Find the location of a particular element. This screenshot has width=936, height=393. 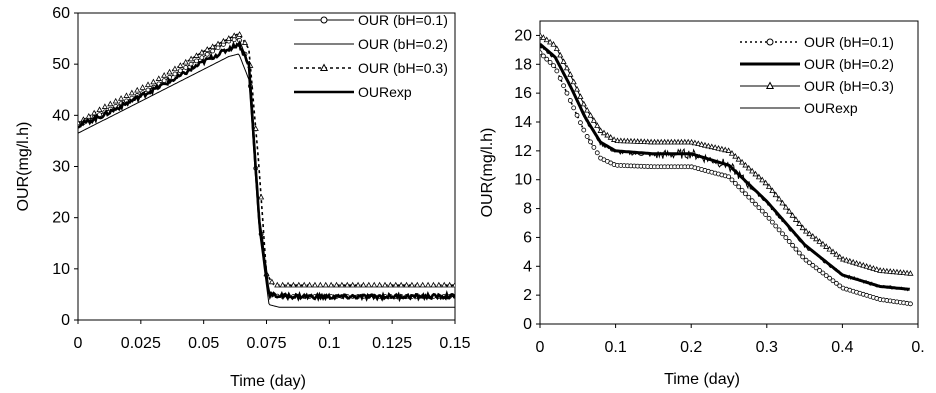

y-tick-label: 30 is located at coordinates (61, 167).